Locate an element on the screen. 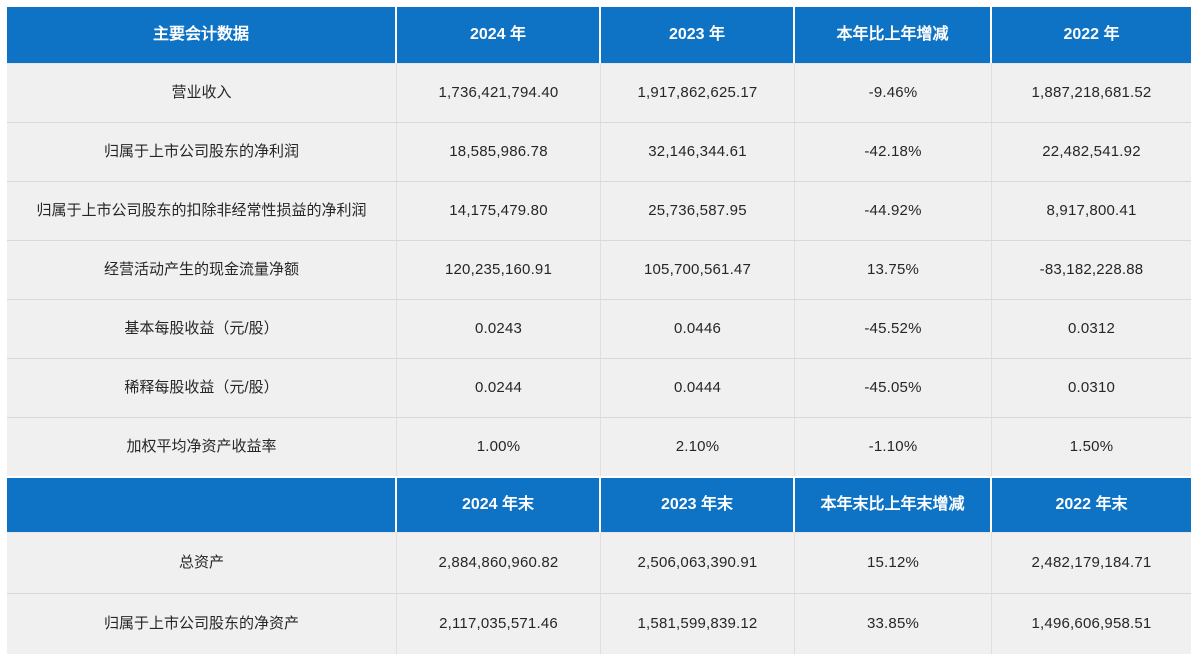 This screenshot has height=661, width=1198. col-header-2022-end: 2022 年末 is located at coordinates (1091, 505).